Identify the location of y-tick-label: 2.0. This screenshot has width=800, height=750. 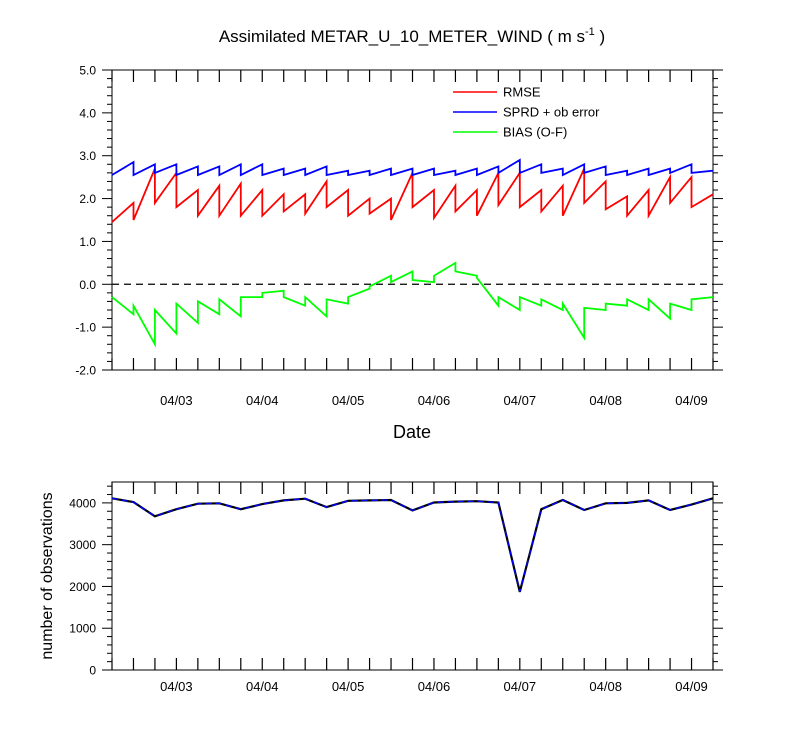
(87, 199).